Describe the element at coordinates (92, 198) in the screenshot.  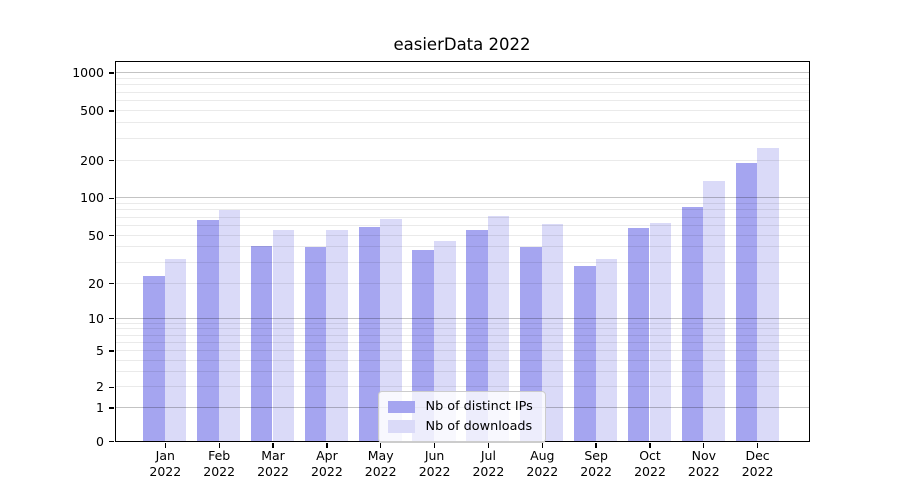
I see `y-axis-label-100: 100` at that location.